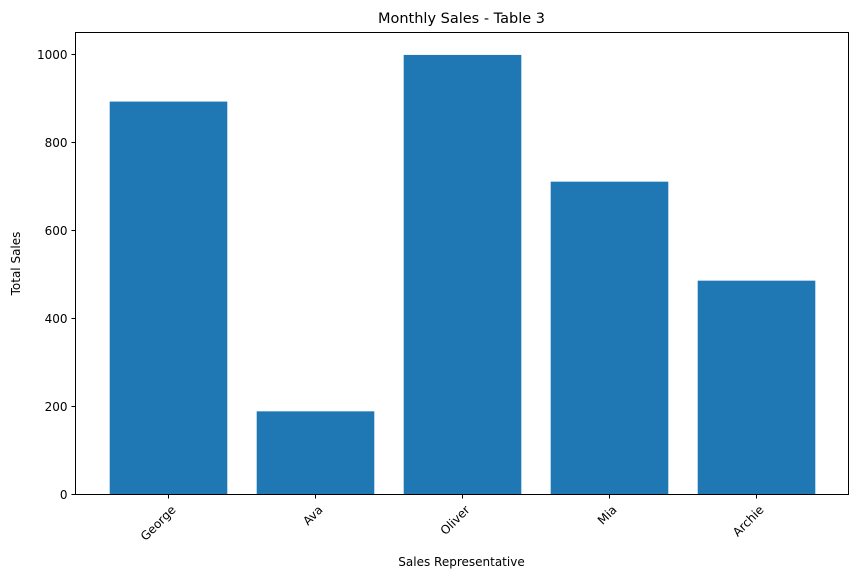  What do you see at coordinates (56, 319) in the screenshot?
I see `y-tick-label-400: 400` at bounding box center [56, 319].